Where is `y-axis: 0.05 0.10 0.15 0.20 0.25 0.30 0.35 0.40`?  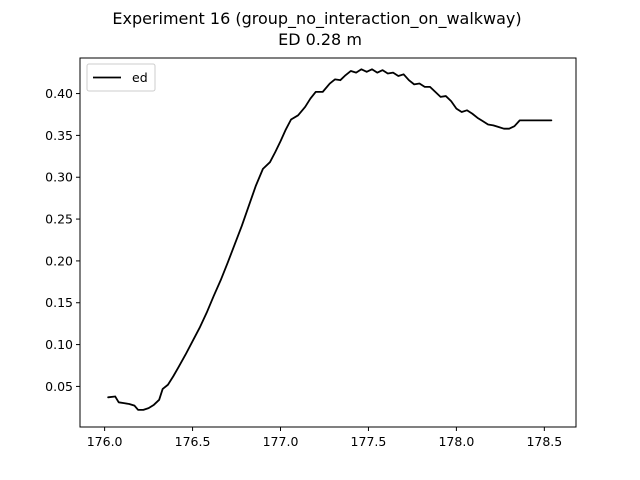
y-axis: 0.05 0.10 0.15 0.20 0.25 0.30 0.35 0.40 is located at coordinates (62, 240).